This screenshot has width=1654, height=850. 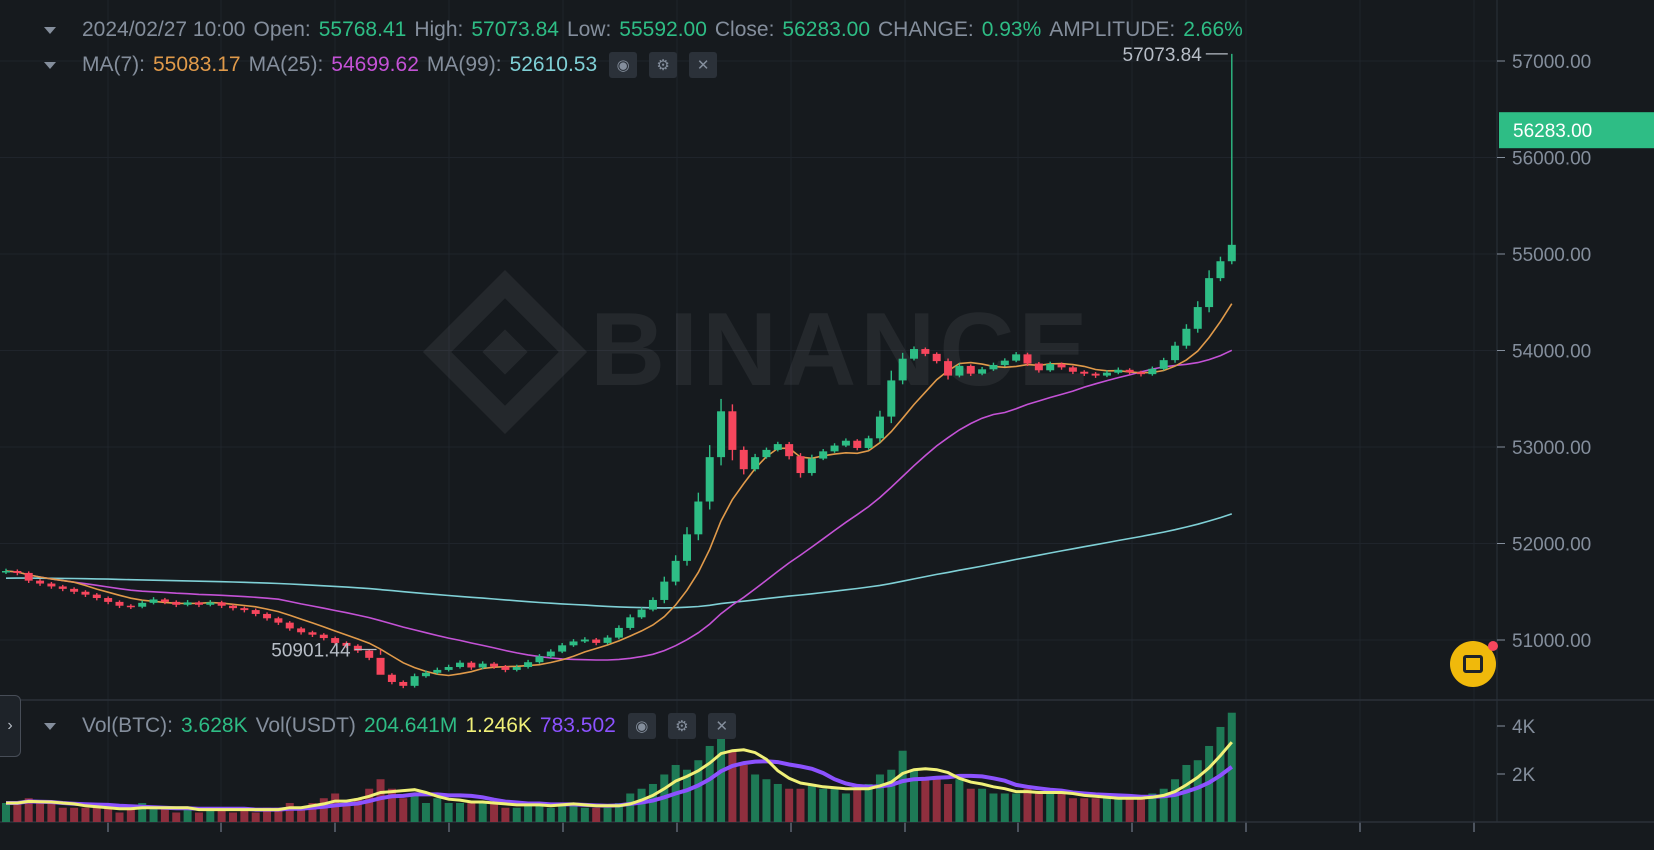 I want to click on ma25-value: 54699.62, so click(x=375, y=64).